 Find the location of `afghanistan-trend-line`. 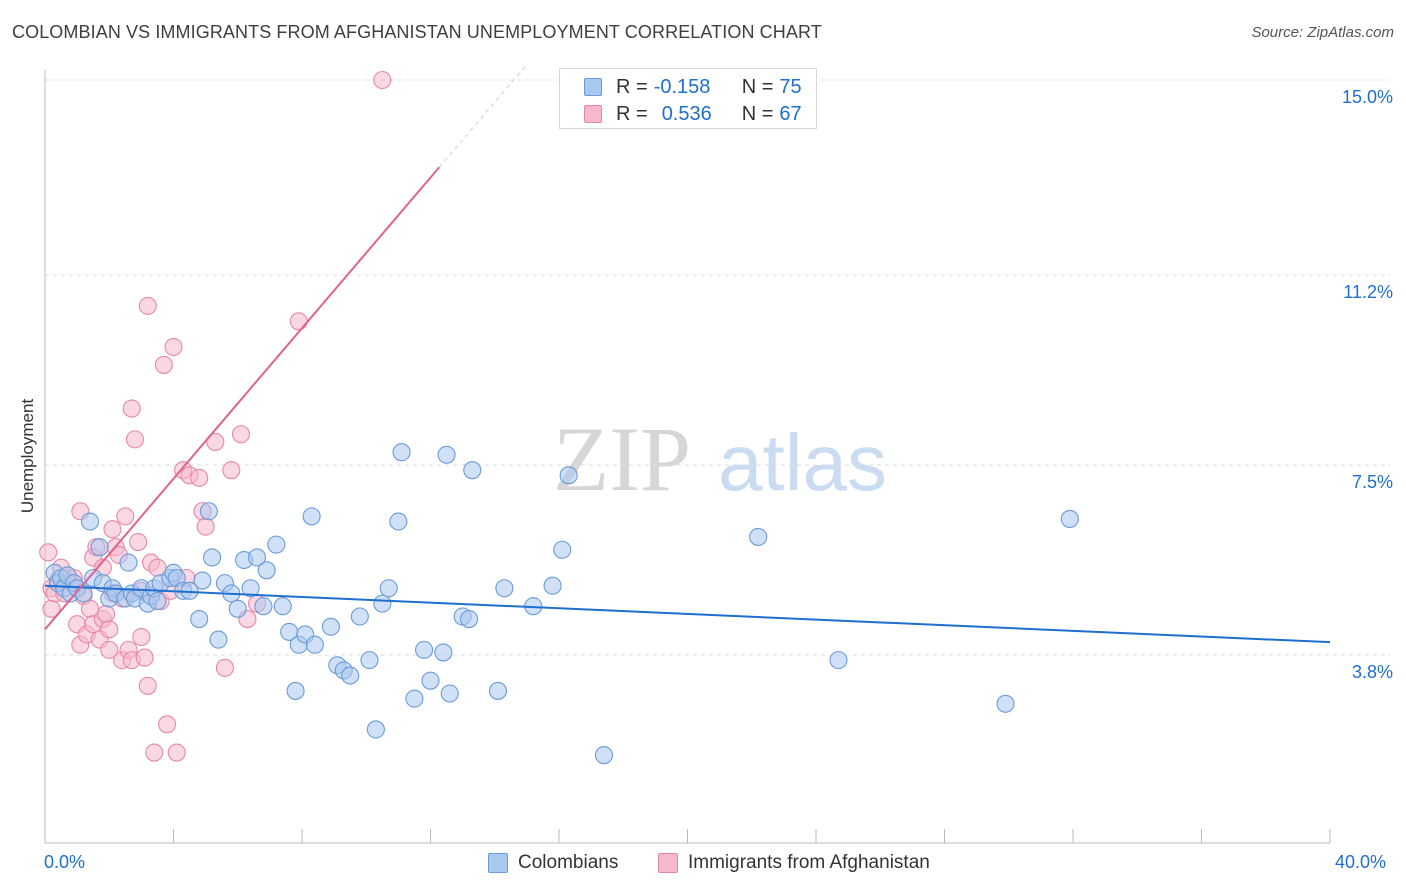

afghanistan-trend-line is located at coordinates (242, 398).